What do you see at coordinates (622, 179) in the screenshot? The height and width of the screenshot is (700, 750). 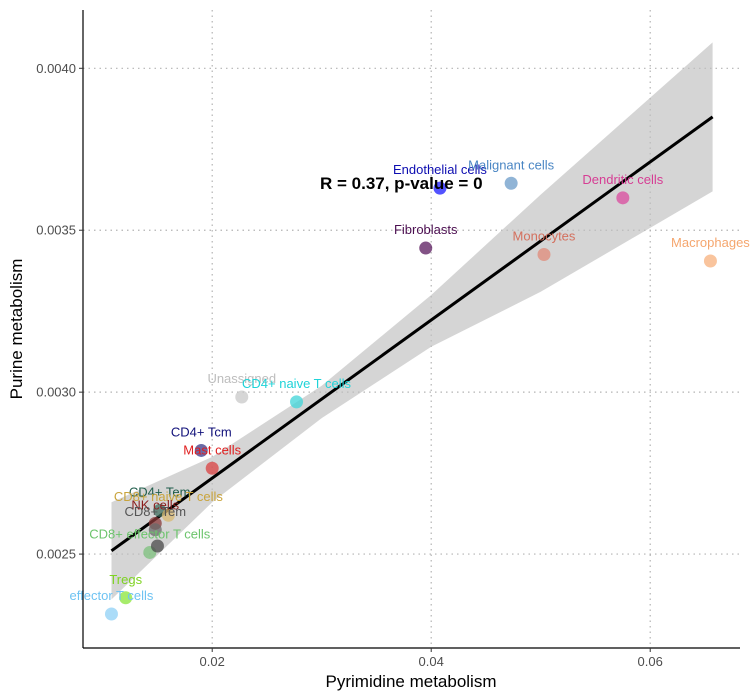 I see `point-label: Dendritic cells` at bounding box center [622, 179].